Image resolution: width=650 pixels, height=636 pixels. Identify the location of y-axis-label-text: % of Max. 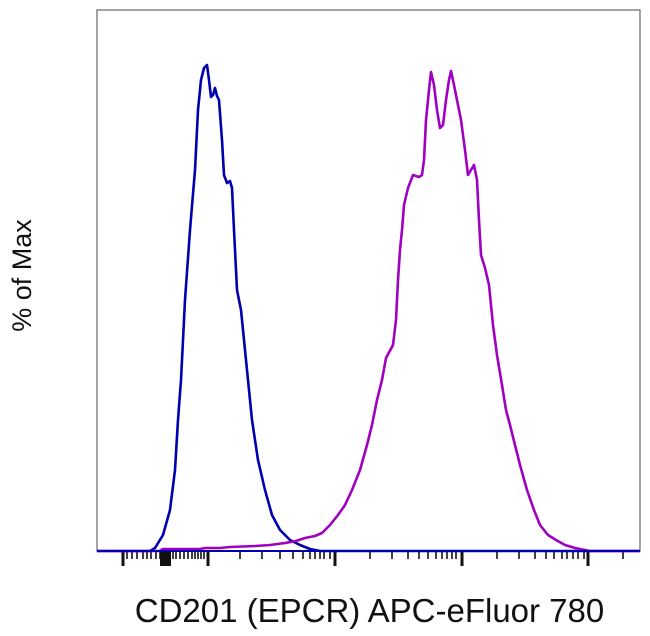
(21, 275).